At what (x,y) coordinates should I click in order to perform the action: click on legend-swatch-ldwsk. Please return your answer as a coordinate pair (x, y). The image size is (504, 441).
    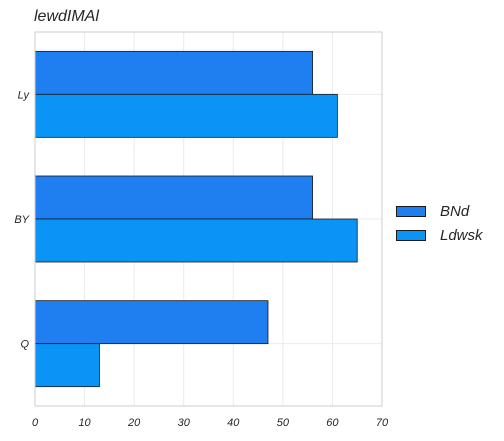
    Looking at the image, I should click on (411, 235).